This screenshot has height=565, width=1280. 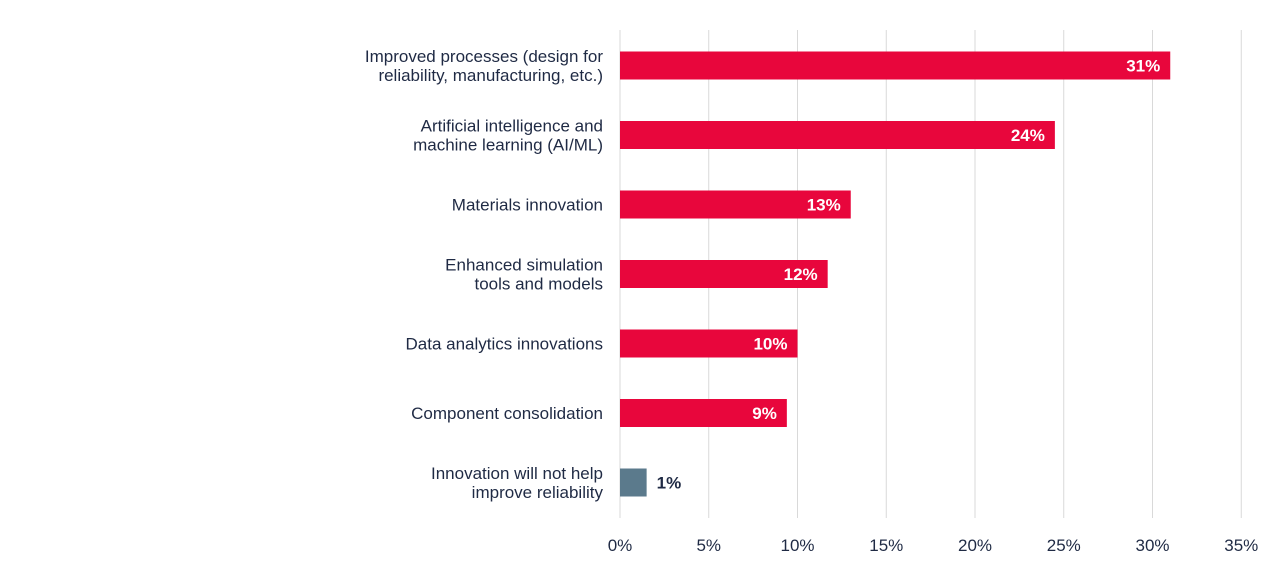 I want to click on x-tick-label-15: 15%, so click(x=886, y=545).